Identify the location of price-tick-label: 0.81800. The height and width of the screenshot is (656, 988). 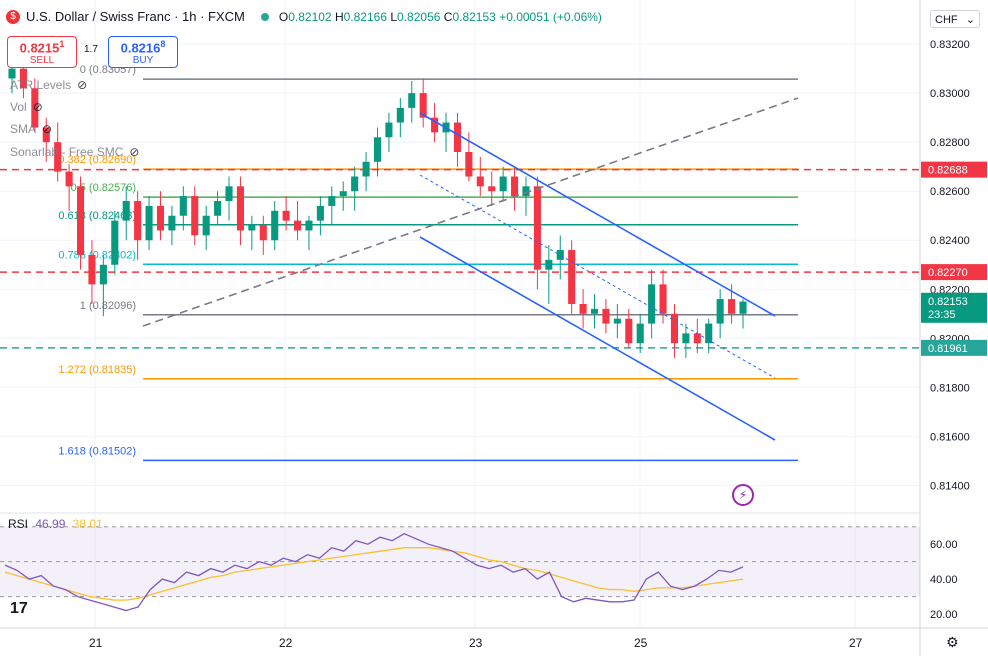
(950, 388).